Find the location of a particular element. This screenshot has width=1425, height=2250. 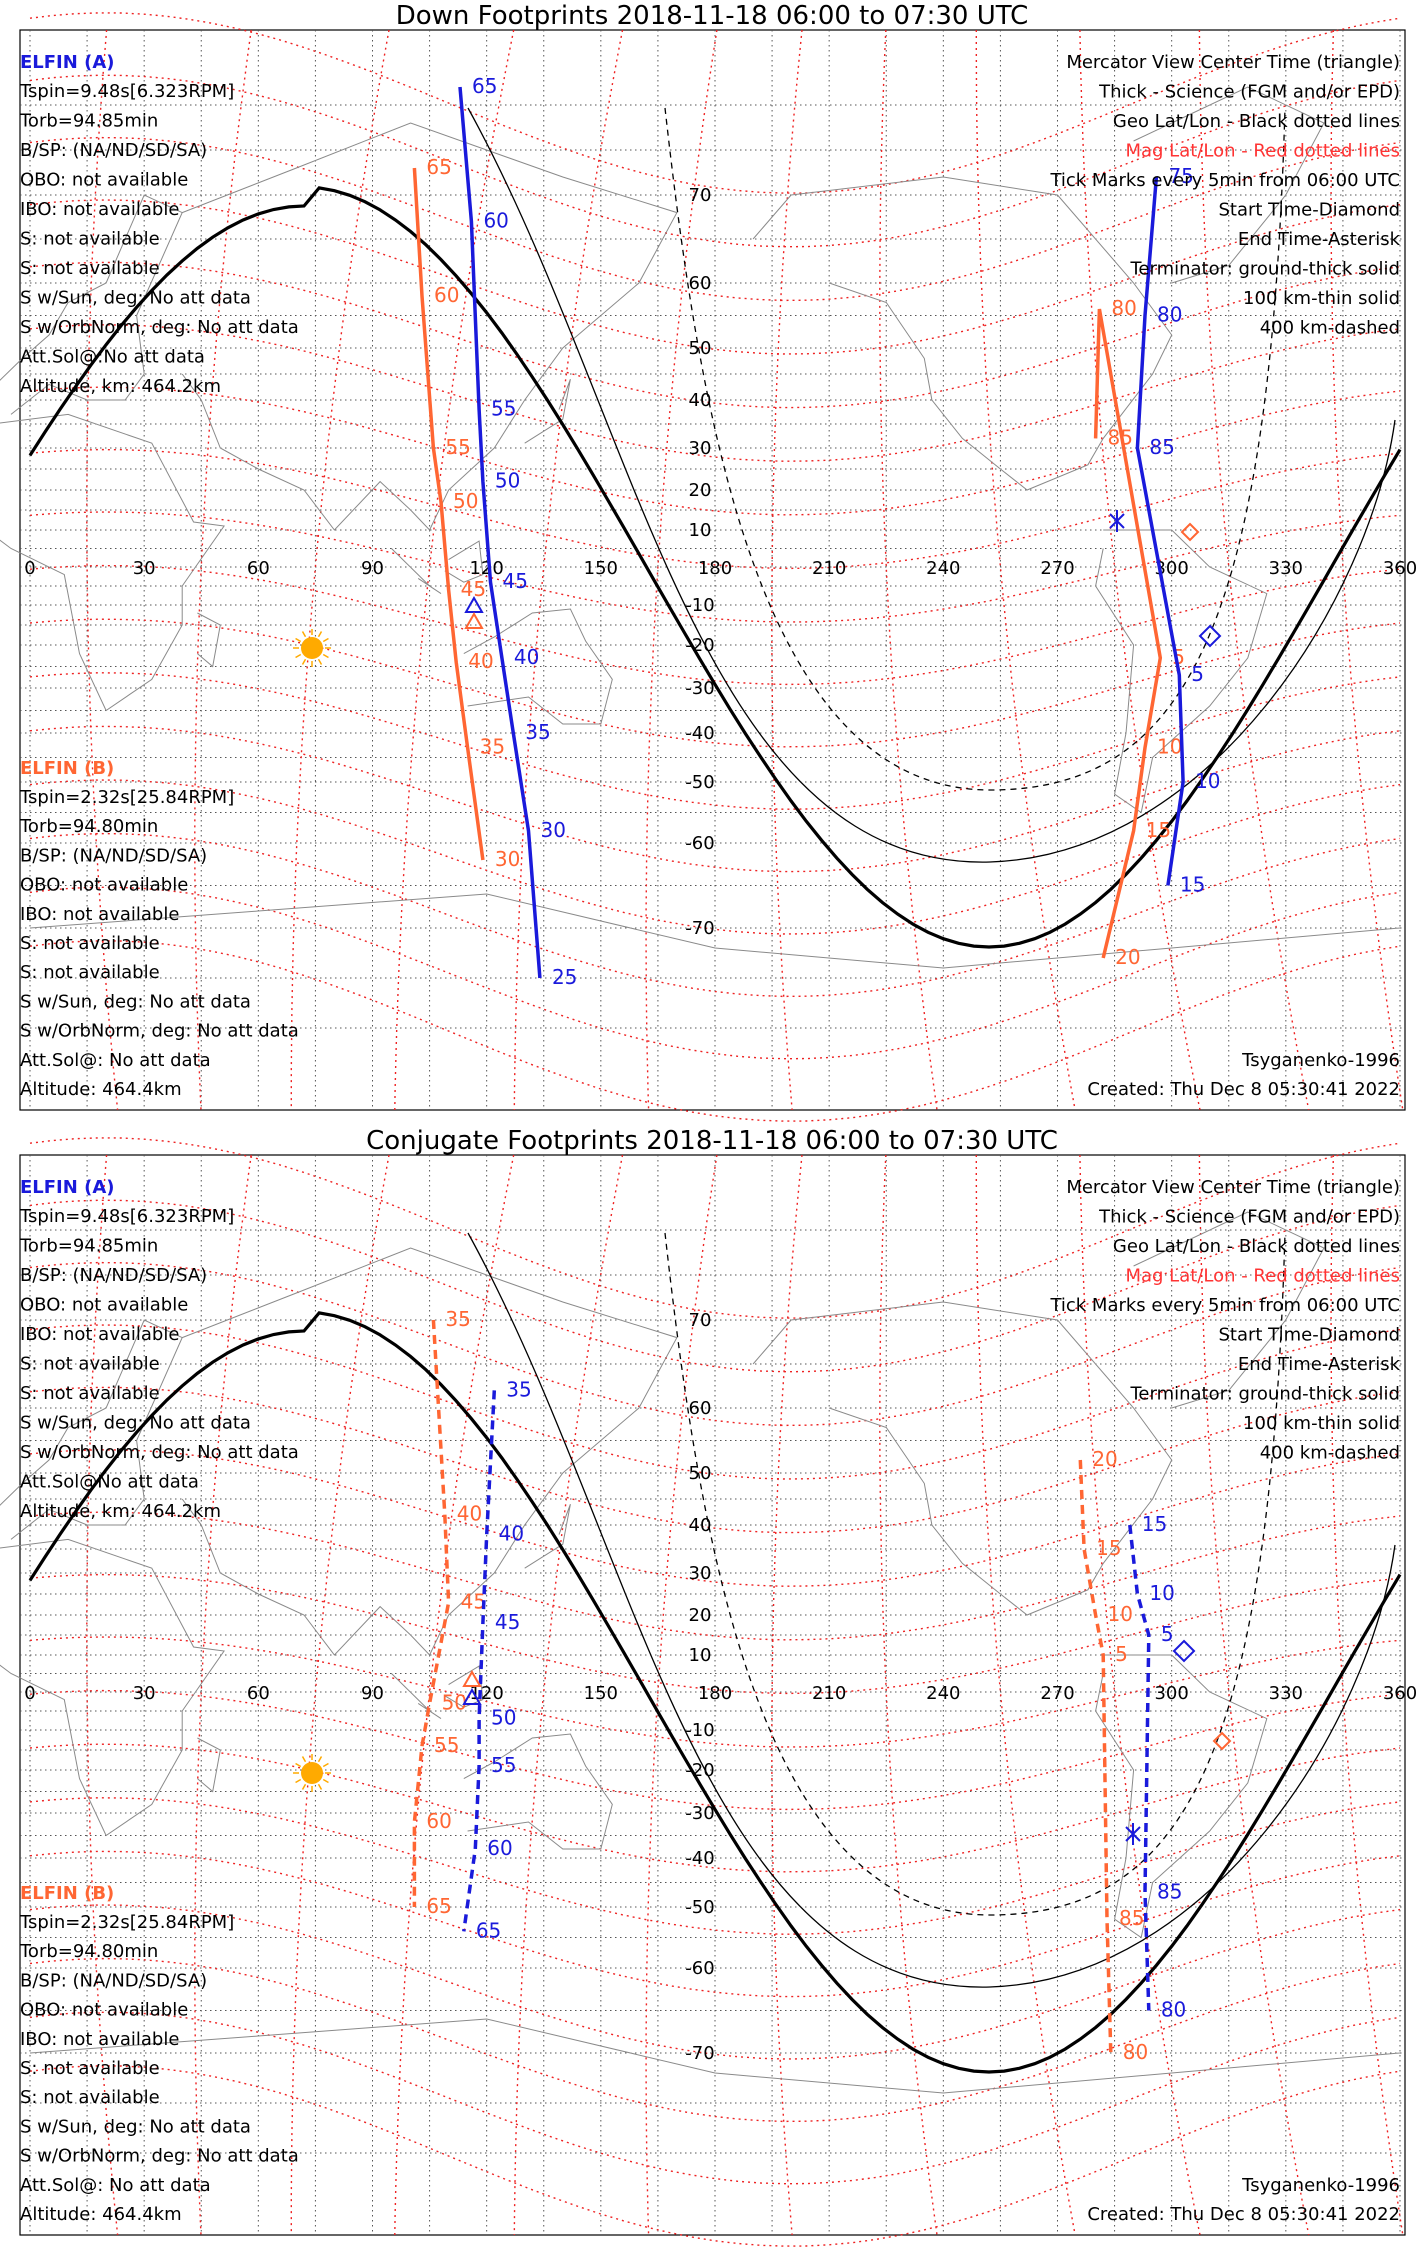

elfin-b-info-line: B/SP: (NA/ND/SD/SA) is located at coordinates (113, 855).